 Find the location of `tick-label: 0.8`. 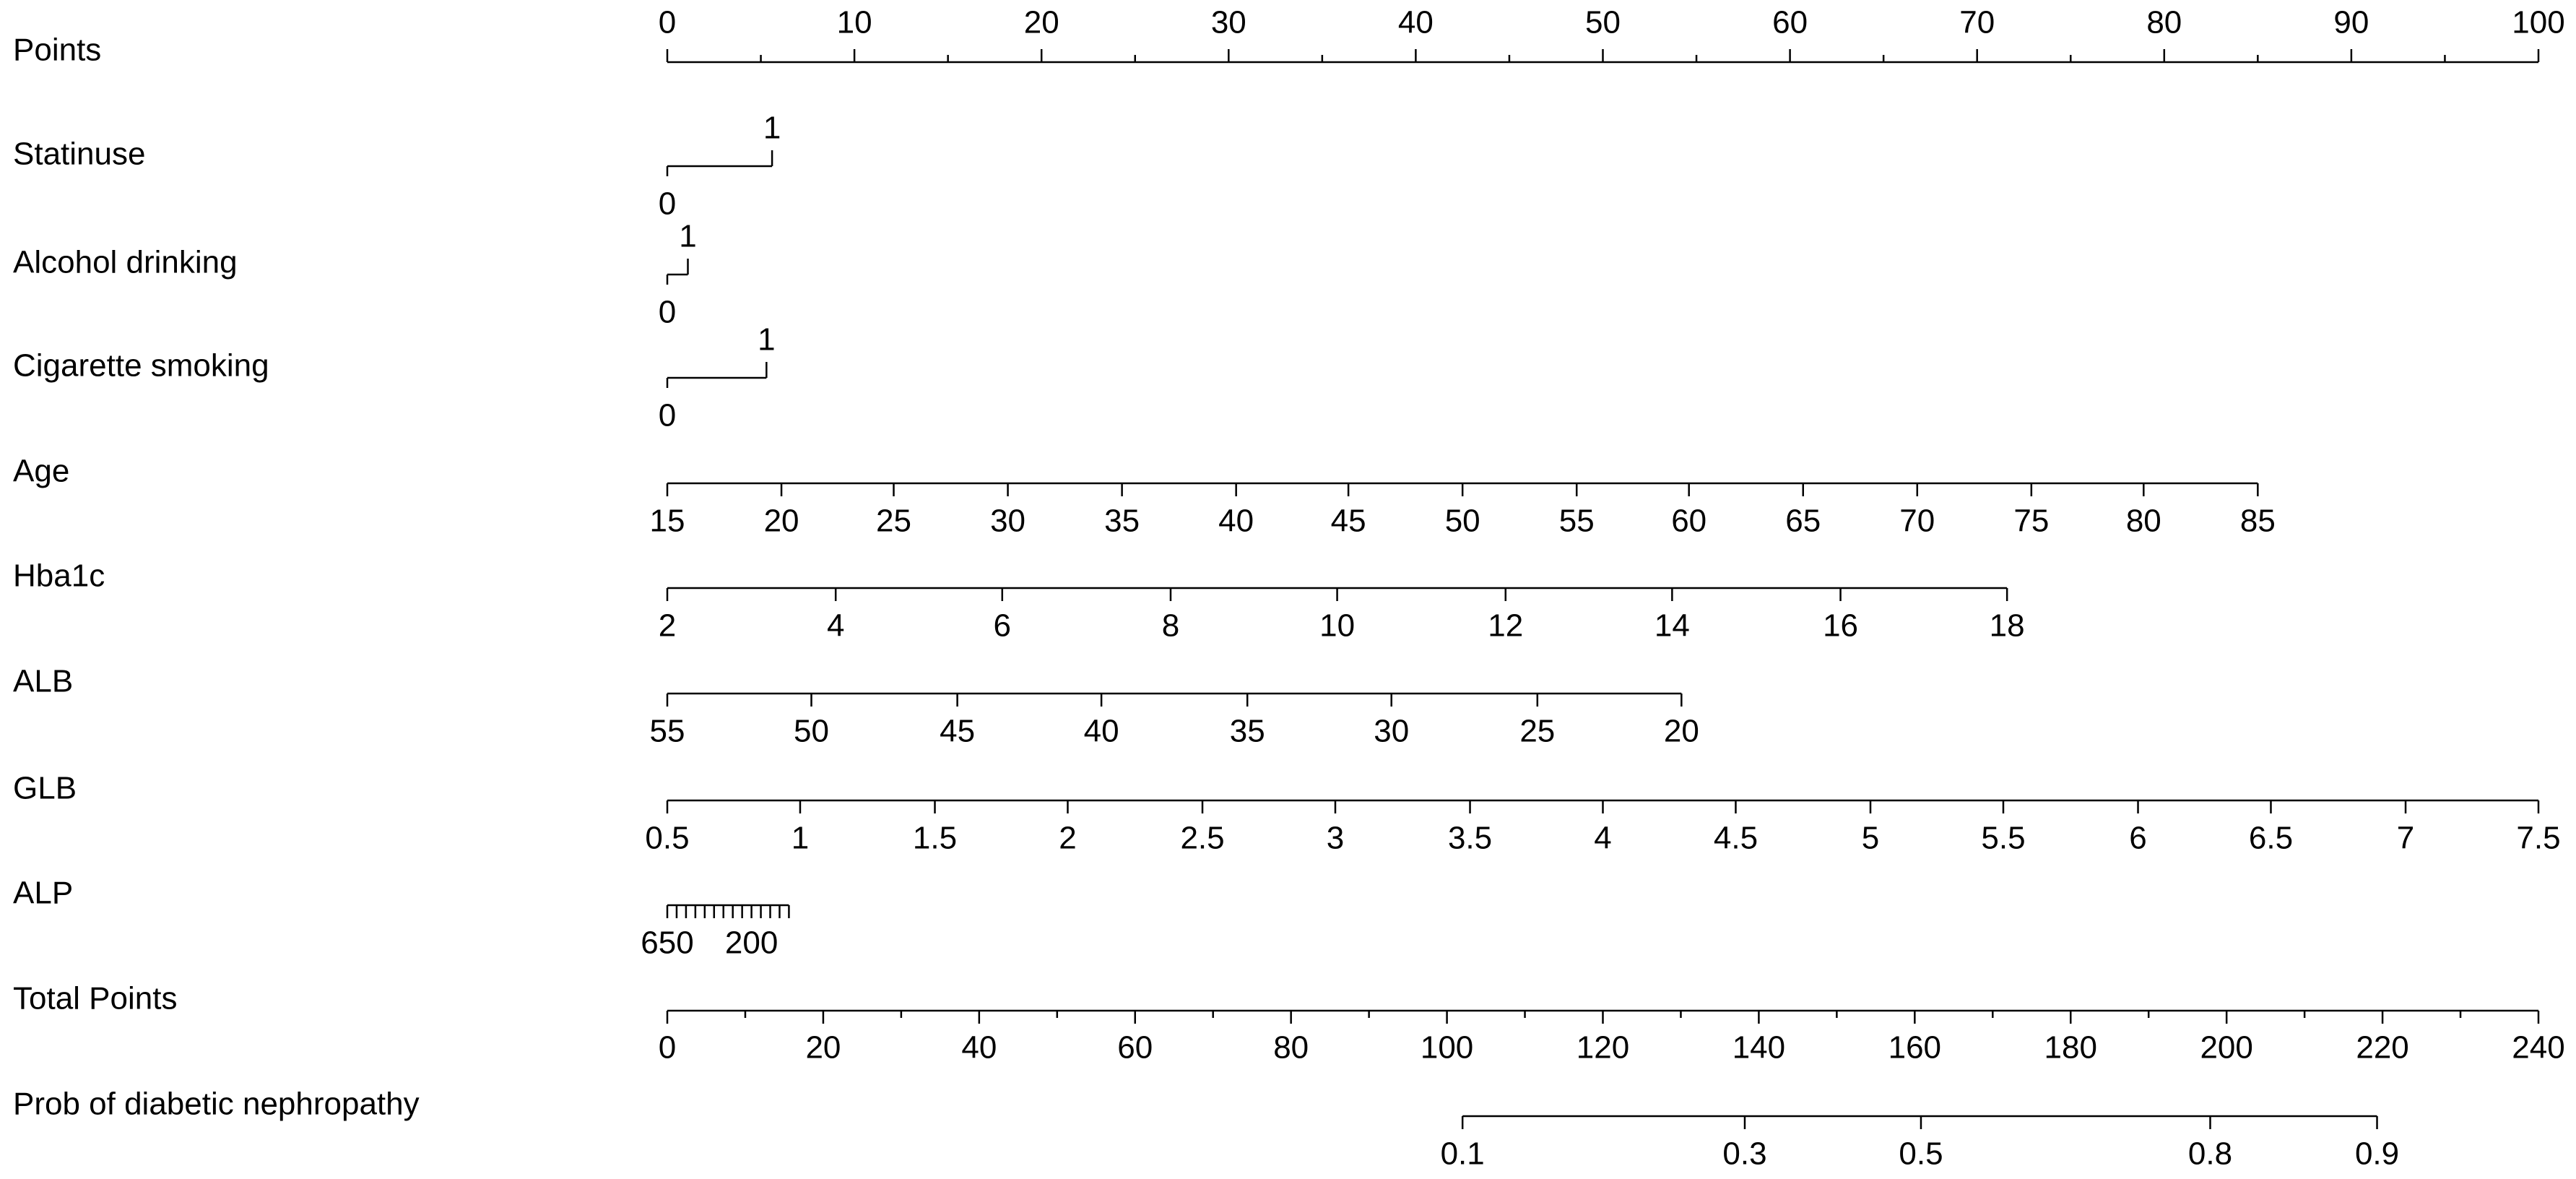

tick-label: 0.8 is located at coordinates (2210, 1154).